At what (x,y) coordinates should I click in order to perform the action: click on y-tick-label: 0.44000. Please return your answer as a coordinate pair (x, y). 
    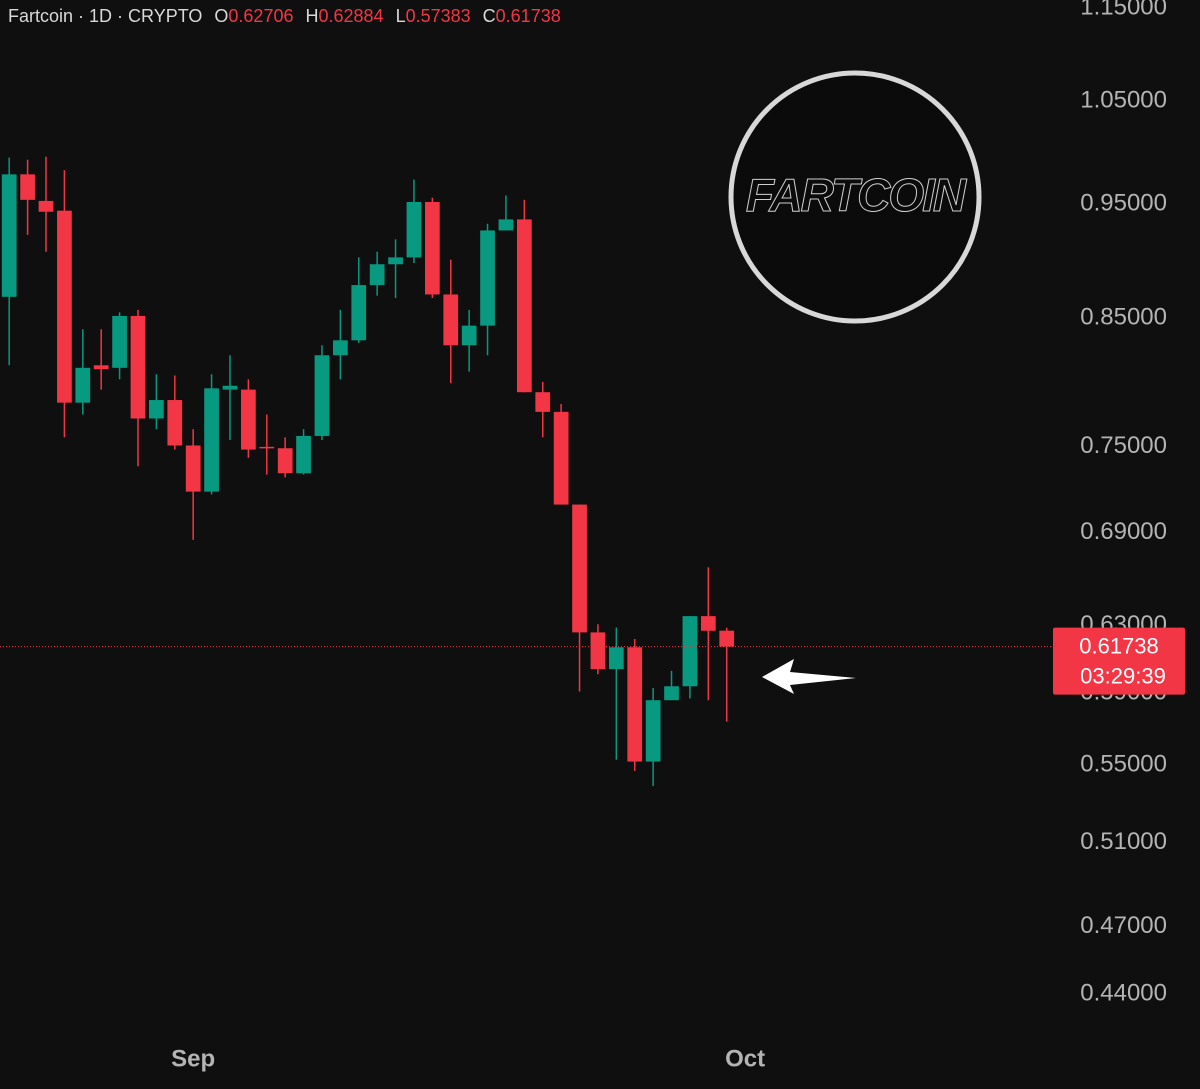
    Looking at the image, I should click on (1123, 993).